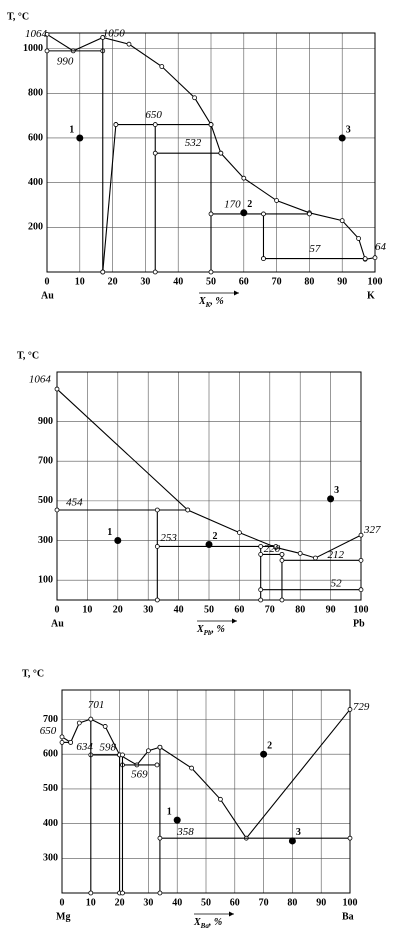  Describe the element at coordinates (277, 281) in the screenshot. I see `x-tick-label: 70` at that location.